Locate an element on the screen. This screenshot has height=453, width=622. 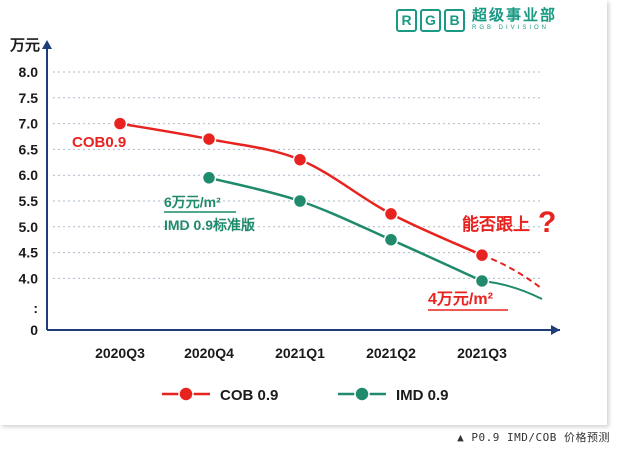
y-tick-label: 0 is located at coordinates (34, 330).